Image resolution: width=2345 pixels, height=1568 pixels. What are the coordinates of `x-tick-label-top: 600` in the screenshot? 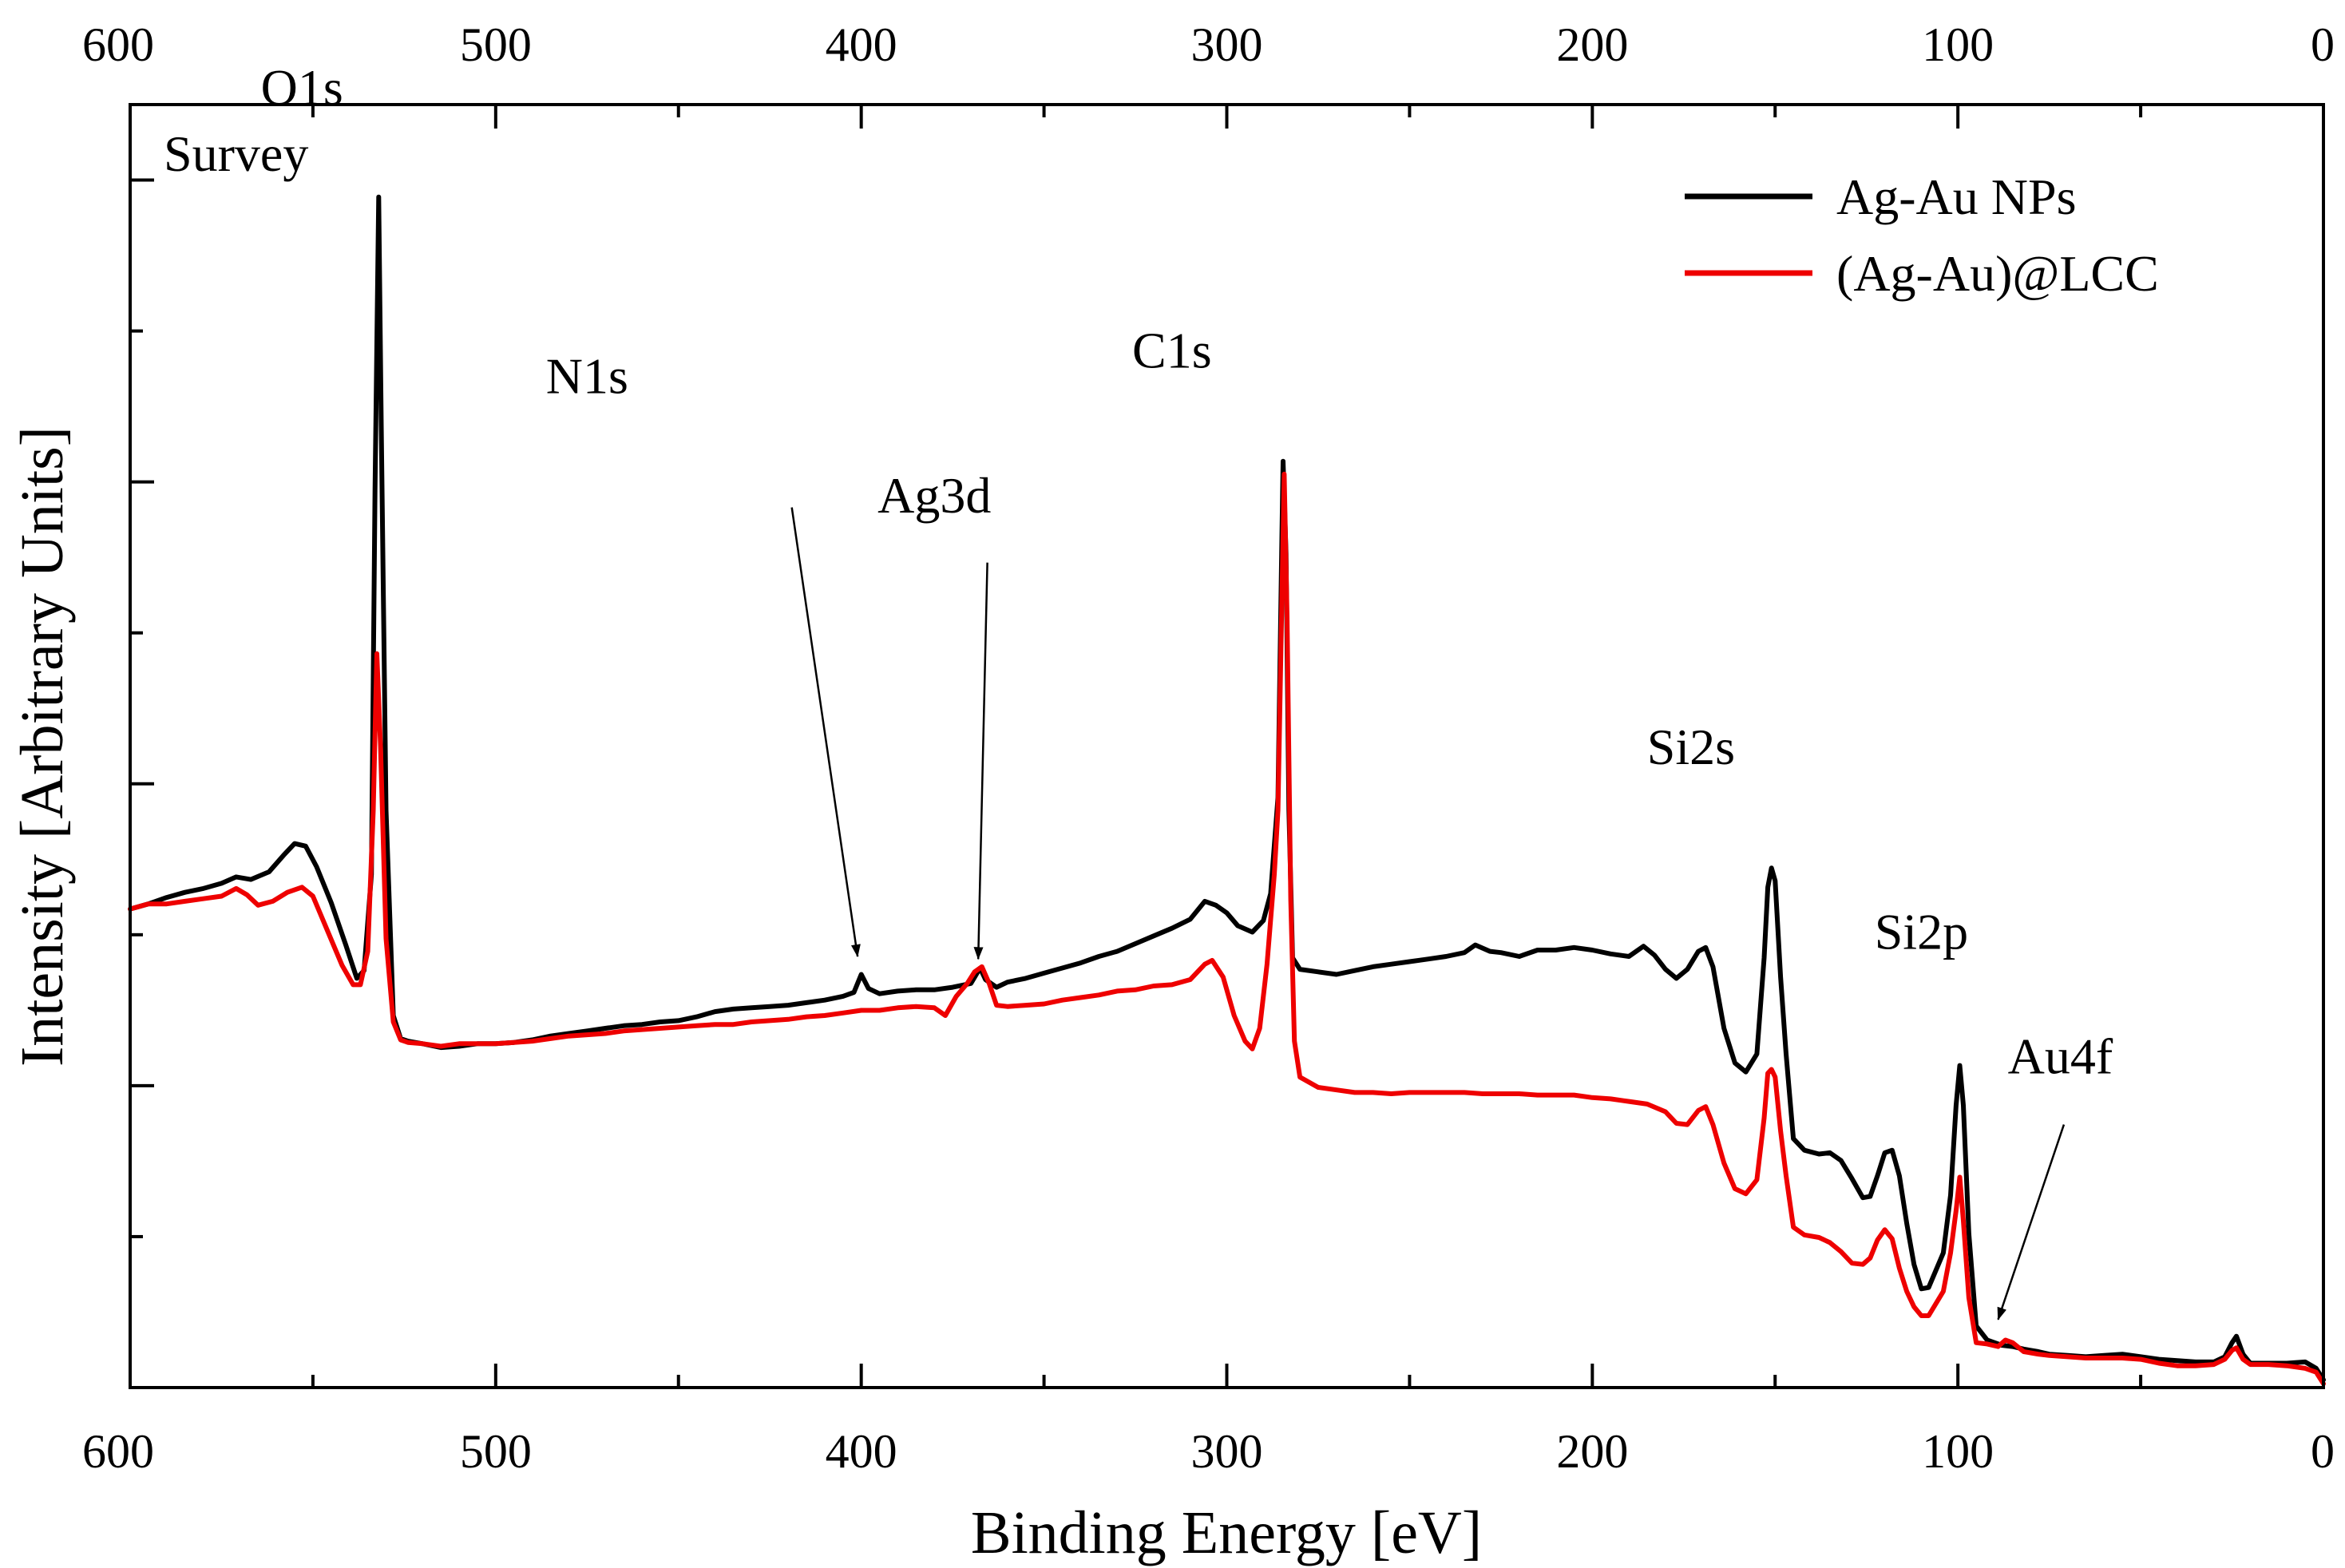 It's located at (118, 44).